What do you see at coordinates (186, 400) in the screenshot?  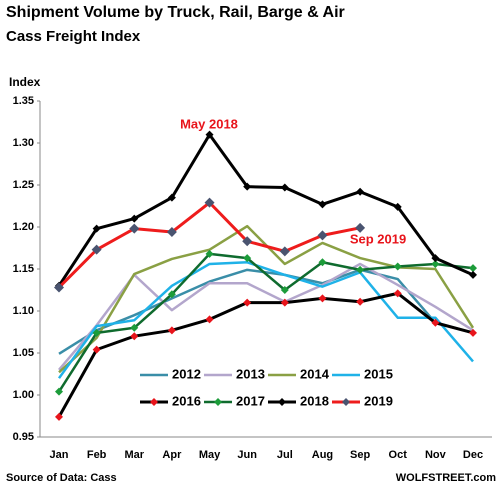 I see `legend-label: 2016` at bounding box center [186, 400].